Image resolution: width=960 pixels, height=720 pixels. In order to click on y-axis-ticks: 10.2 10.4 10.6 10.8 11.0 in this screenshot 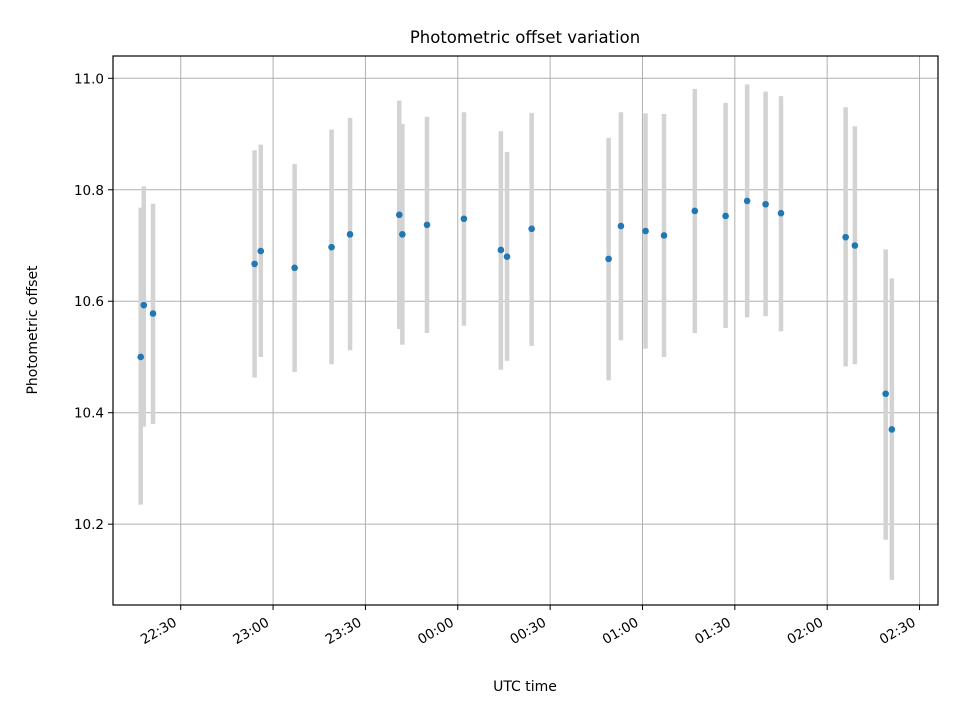, I will do `click(93, 302)`.